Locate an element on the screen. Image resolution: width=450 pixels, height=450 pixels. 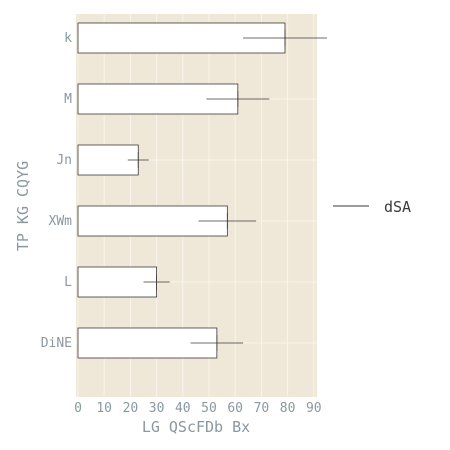
x-tick-label: 50 is located at coordinates (209, 408).